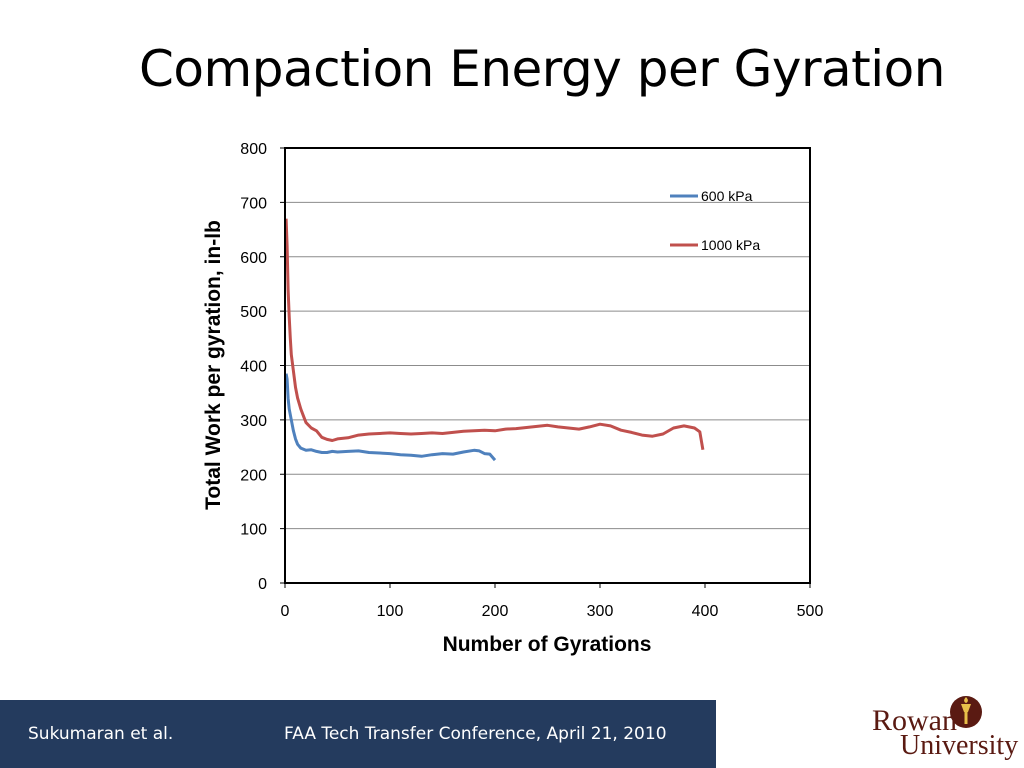  I want to click on legend: 600 kPa 1000 kPa, so click(715, 220).